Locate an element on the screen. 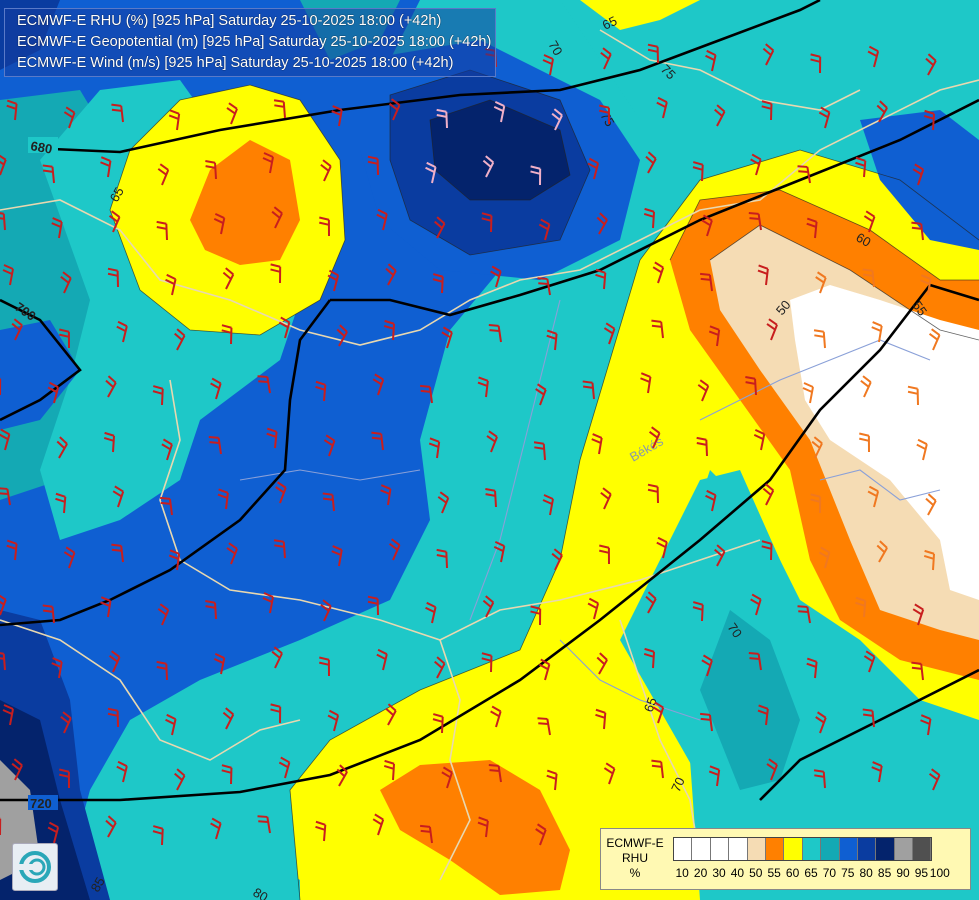 The image size is (979, 900). contour-label: 80 is located at coordinates (261, 892).